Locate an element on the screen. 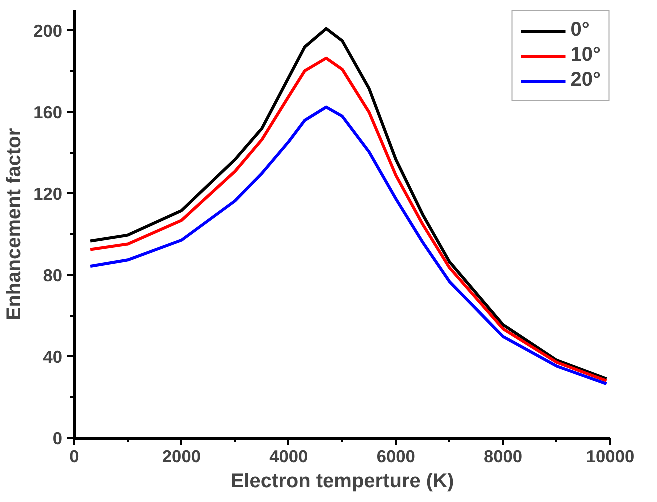 This screenshot has height=502, width=657. legend-label: 10° is located at coordinates (585, 55).